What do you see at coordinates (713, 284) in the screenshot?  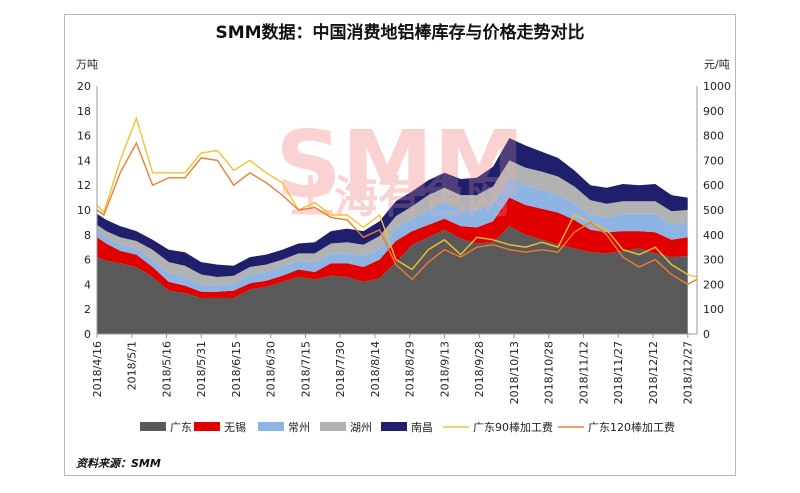 I see `y-right-tick-label: 200` at bounding box center [713, 284].